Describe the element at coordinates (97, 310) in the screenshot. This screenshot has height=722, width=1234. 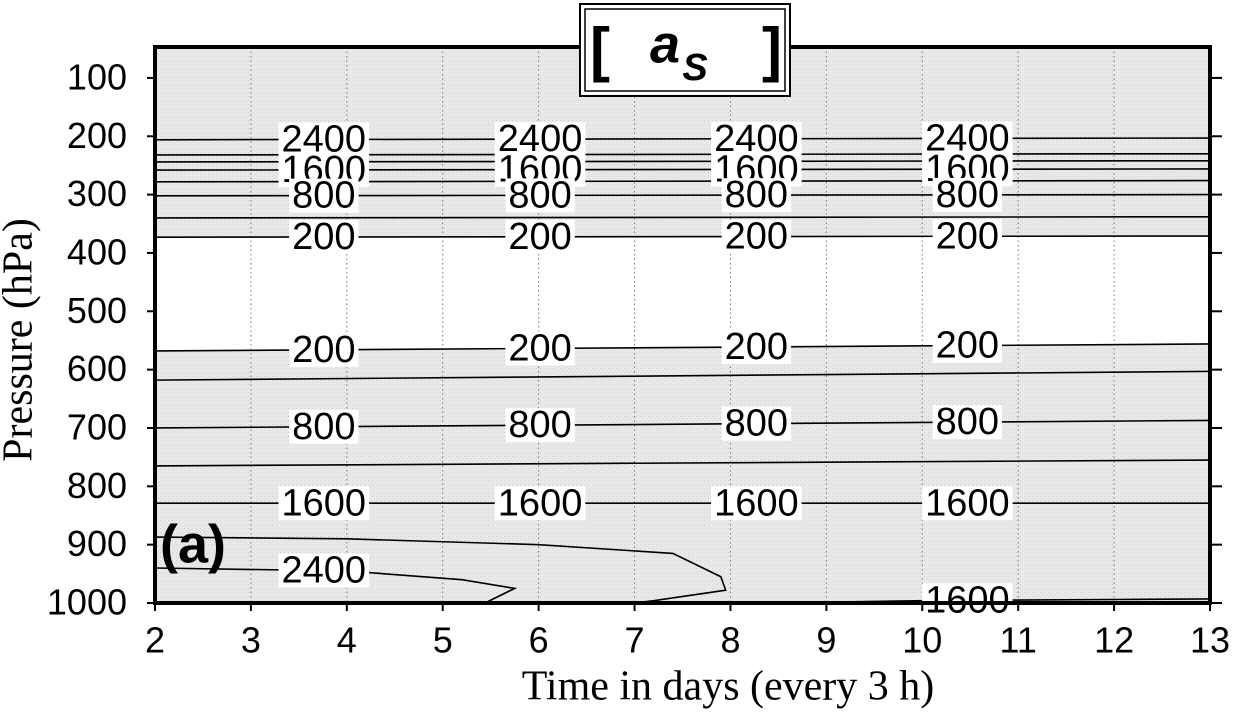
I see `y-tick-label: 500` at that location.